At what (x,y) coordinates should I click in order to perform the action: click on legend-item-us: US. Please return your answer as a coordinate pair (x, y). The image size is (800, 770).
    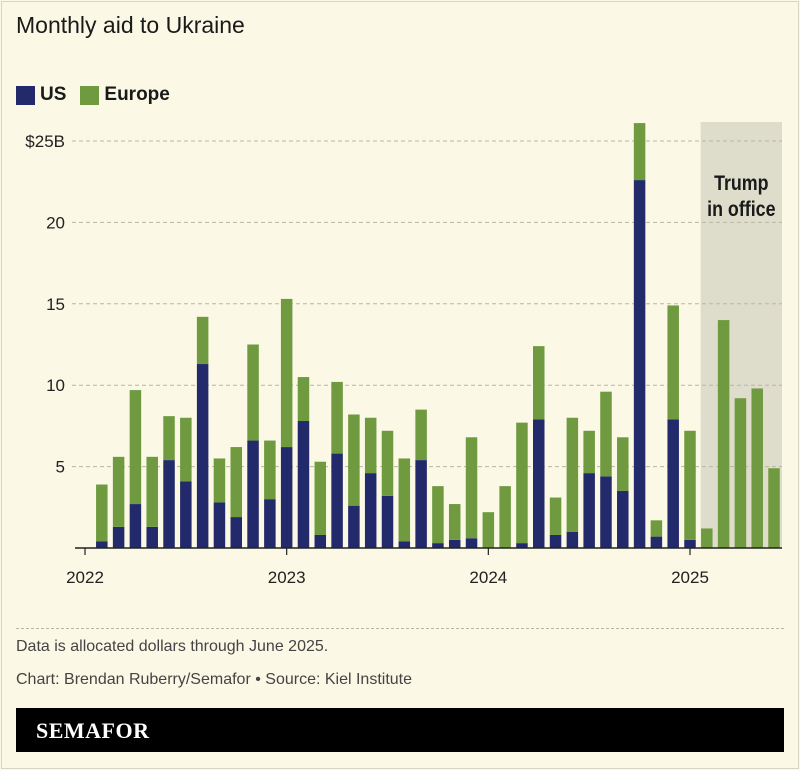
    Looking at the image, I should click on (41, 95).